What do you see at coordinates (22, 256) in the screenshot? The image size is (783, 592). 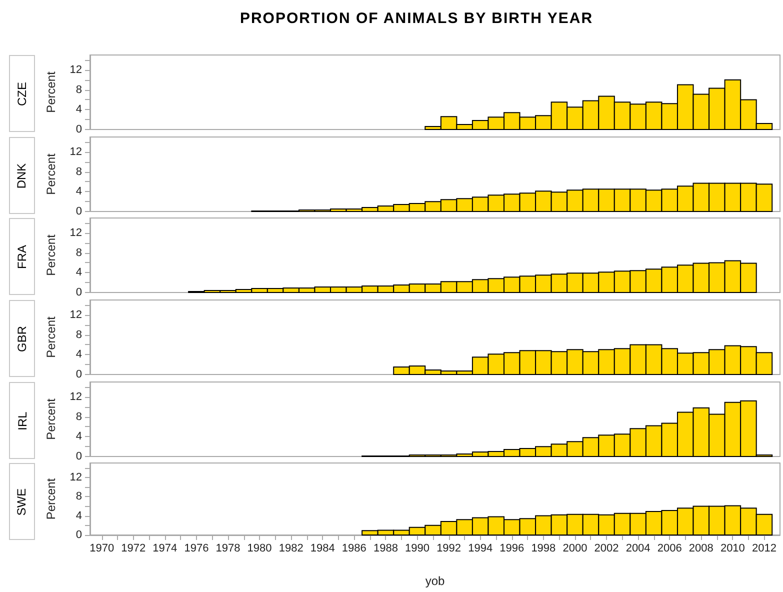 I see `text: FRA` at bounding box center [22, 256].